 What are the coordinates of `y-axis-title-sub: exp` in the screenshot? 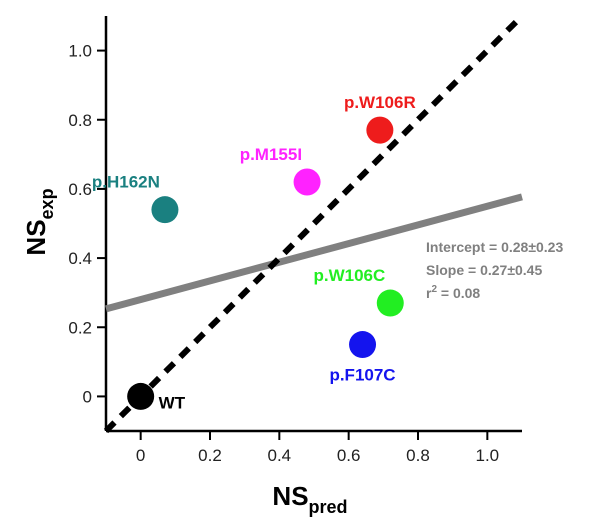 It's located at (47, 203).